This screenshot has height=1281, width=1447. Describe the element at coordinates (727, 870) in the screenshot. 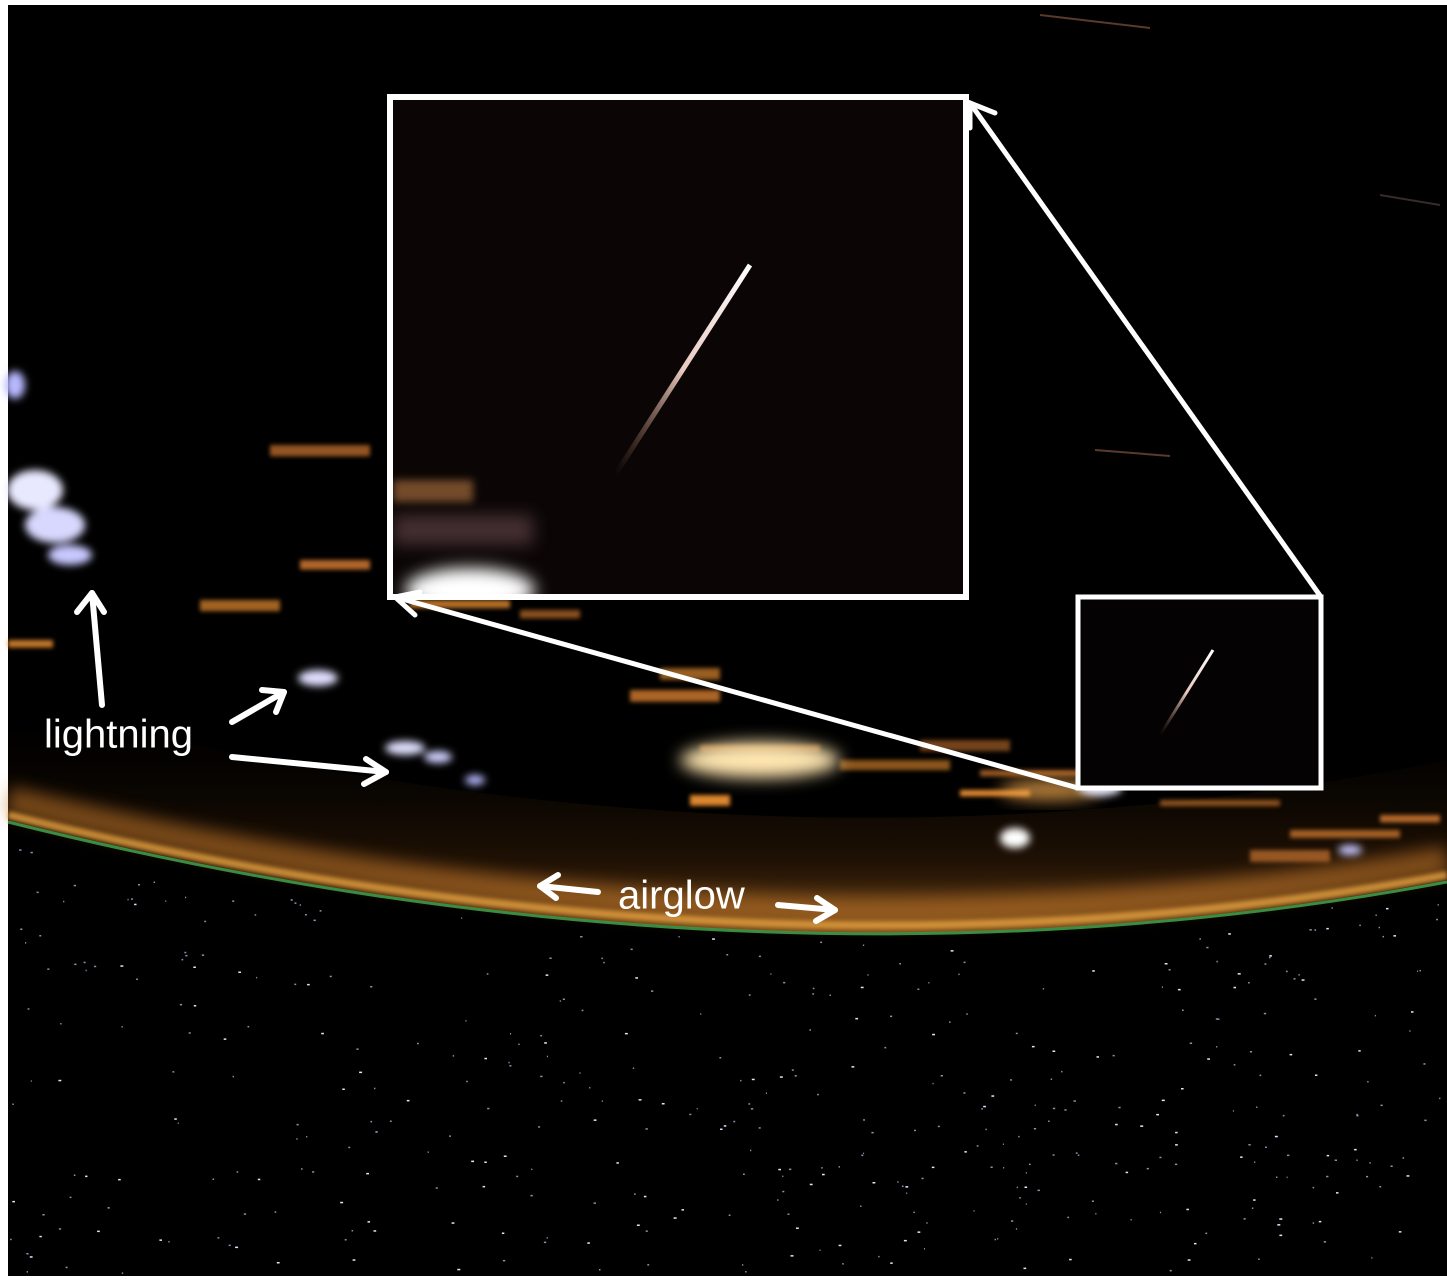

I see `airglow-edge` at that location.